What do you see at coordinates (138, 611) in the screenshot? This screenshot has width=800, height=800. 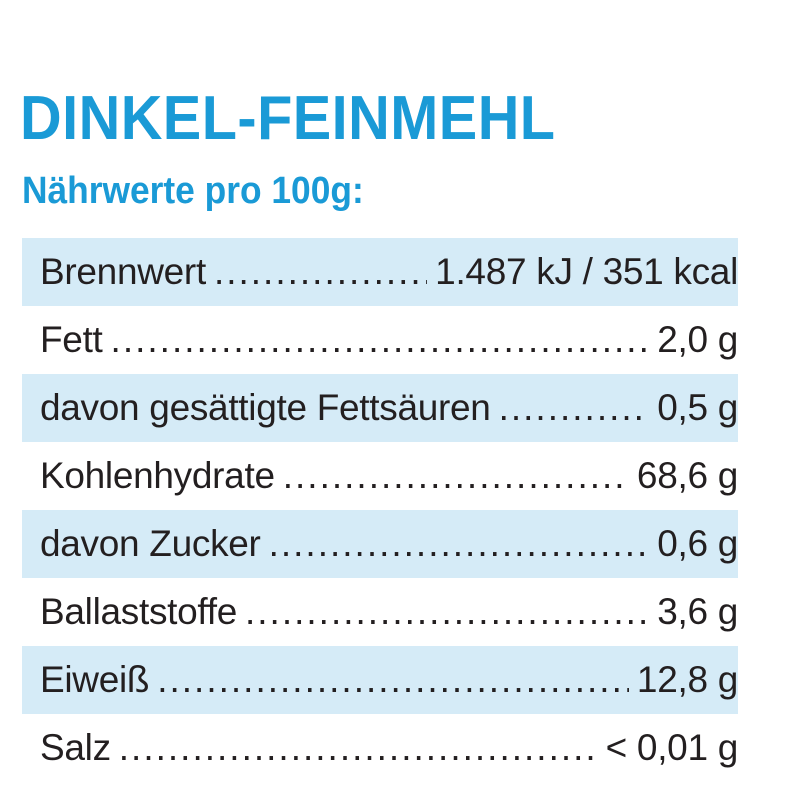 I see `row-label: Ballaststoffe` at bounding box center [138, 611].